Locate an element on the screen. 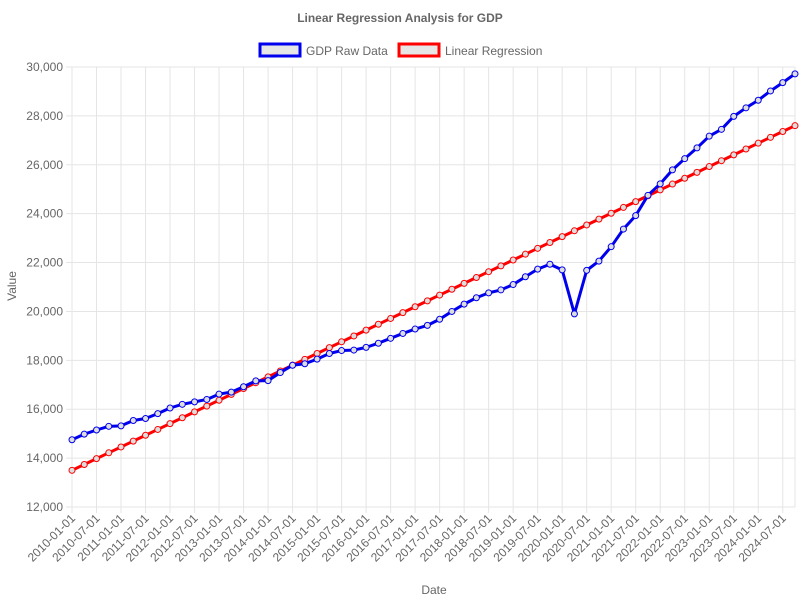  legend: GDP Raw Data Linear Regression is located at coordinates (400, 50).